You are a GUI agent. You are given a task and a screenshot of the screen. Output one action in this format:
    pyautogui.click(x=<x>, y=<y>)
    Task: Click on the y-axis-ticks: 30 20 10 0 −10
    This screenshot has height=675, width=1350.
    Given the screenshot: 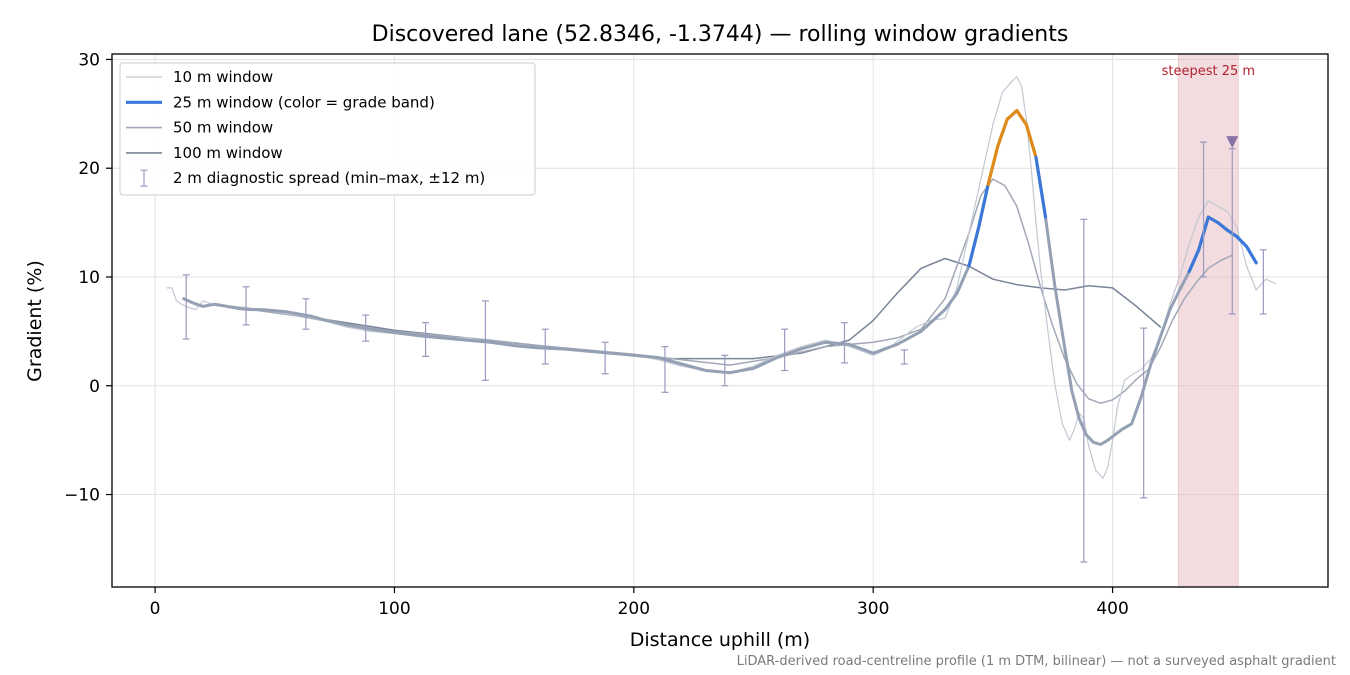 What is the action you would take?
    pyautogui.click(x=88, y=278)
    